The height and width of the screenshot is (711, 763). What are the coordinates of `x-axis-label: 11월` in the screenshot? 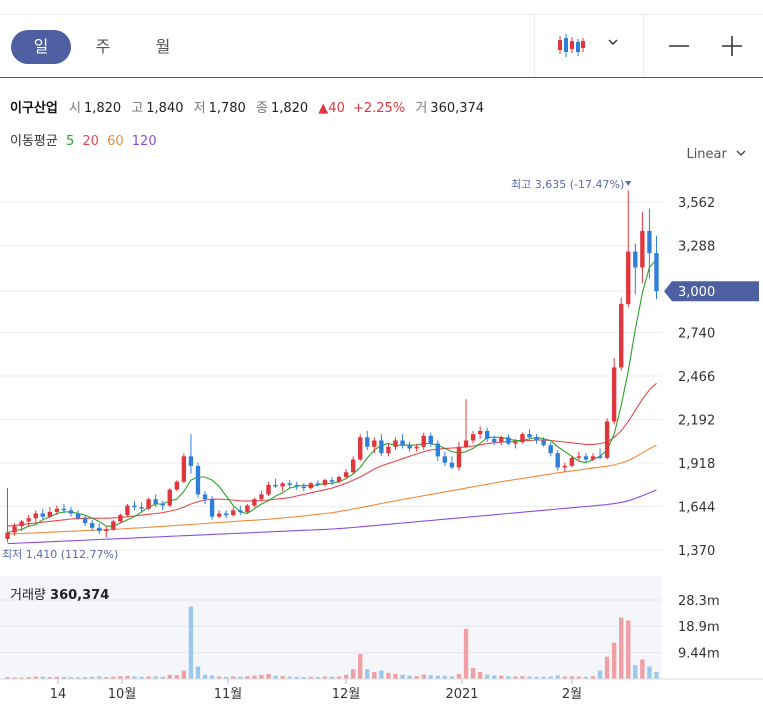 It's located at (228, 694).